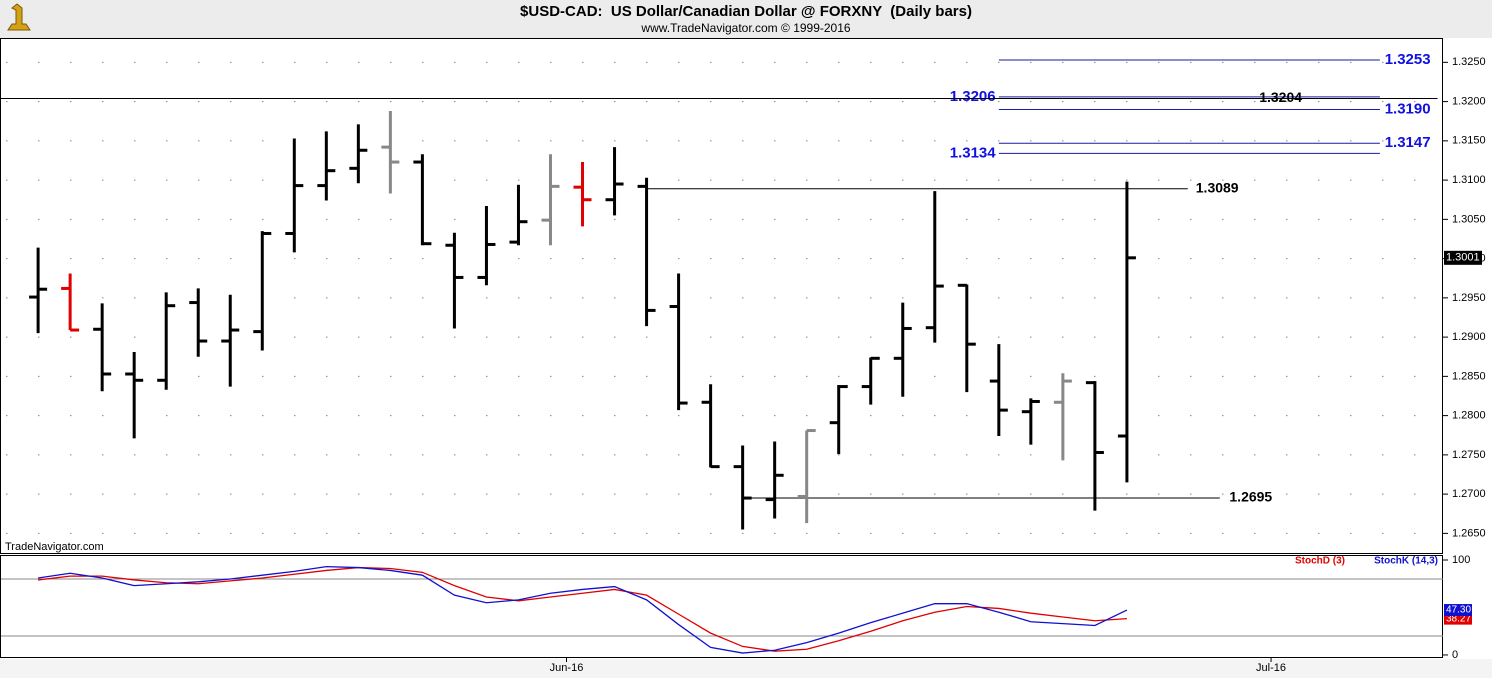  I want to click on y-tick-label: 0, so click(1455, 655).